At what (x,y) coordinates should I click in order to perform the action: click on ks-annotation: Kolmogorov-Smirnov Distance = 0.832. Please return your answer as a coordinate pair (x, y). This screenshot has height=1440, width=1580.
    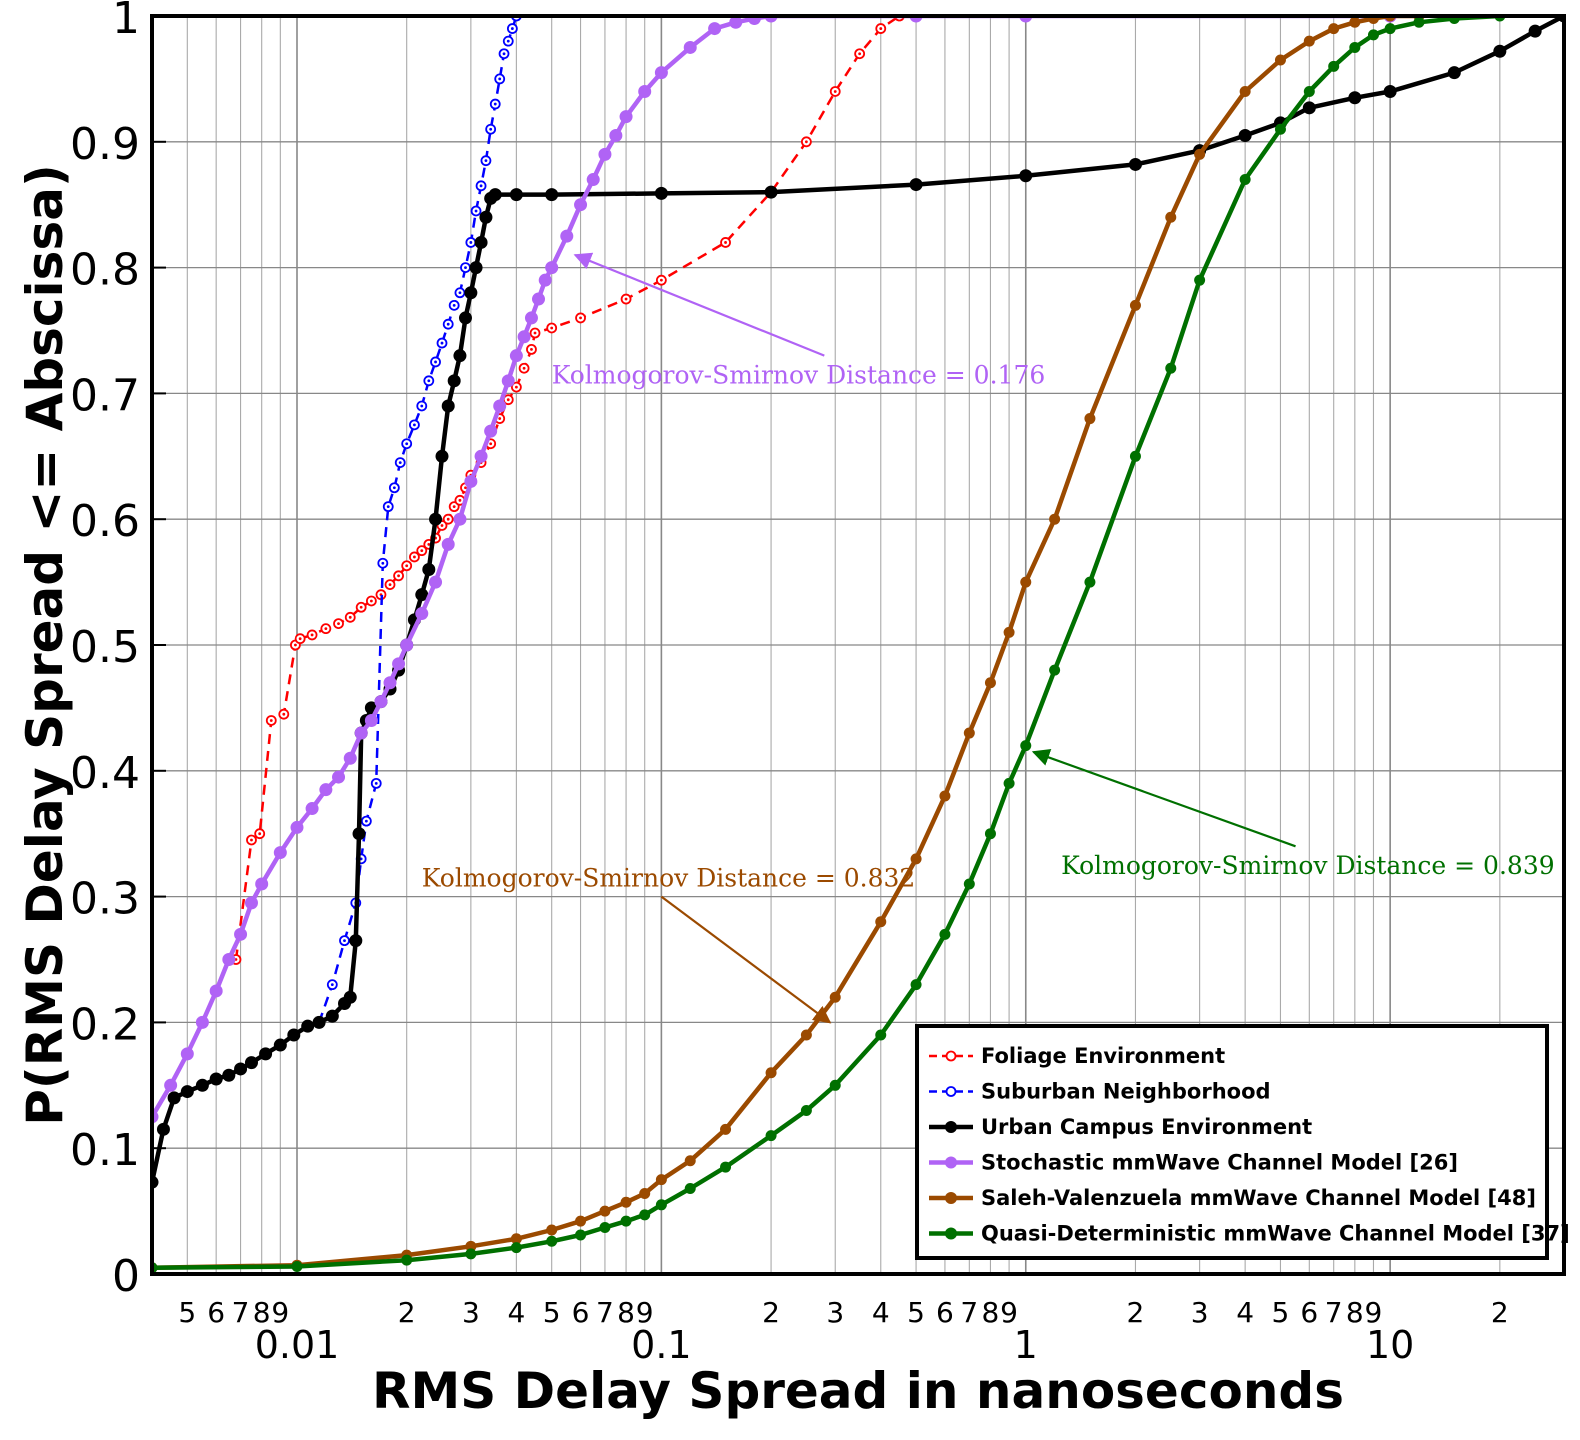
    Looking at the image, I should click on (668, 944).